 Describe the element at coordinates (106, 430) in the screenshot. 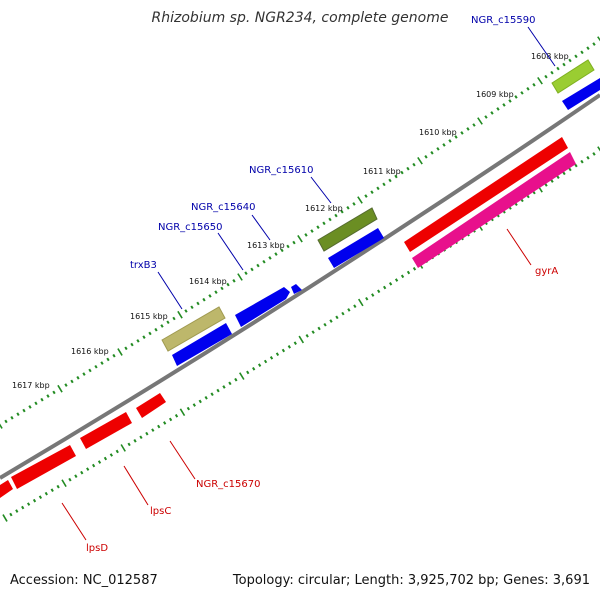

I see `gene-lpsc` at that location.